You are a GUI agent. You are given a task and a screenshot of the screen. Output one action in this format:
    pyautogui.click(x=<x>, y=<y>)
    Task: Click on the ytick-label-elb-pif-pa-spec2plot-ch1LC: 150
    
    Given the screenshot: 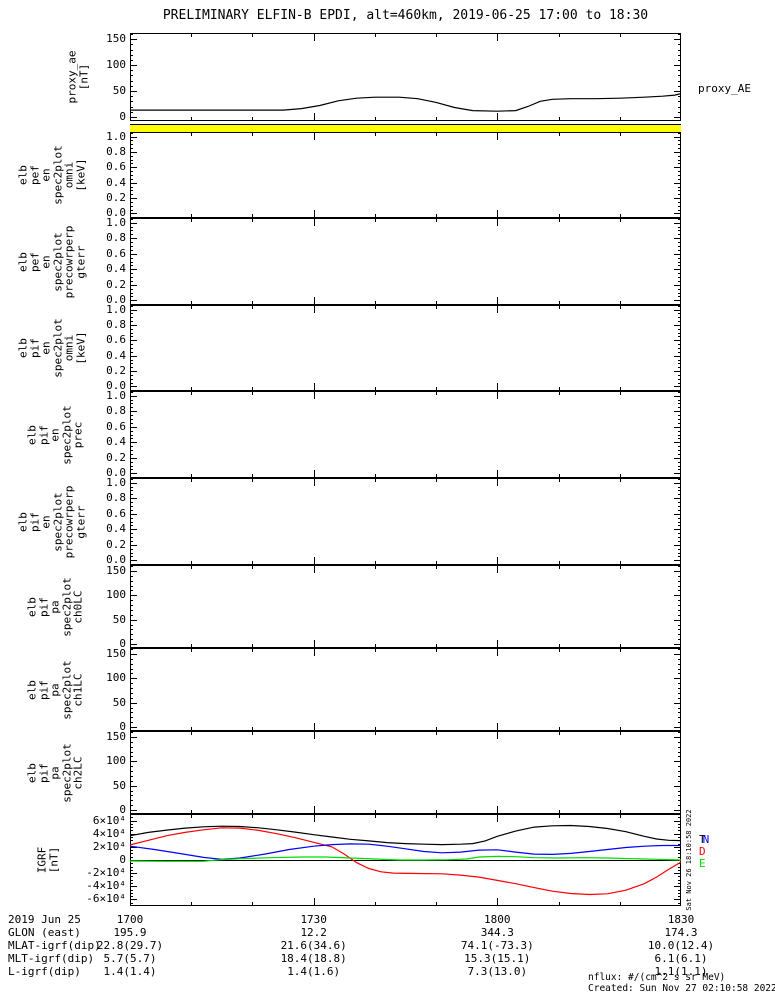 What is the action you would take?
    pyautogui.click(x=116, y=653)
    